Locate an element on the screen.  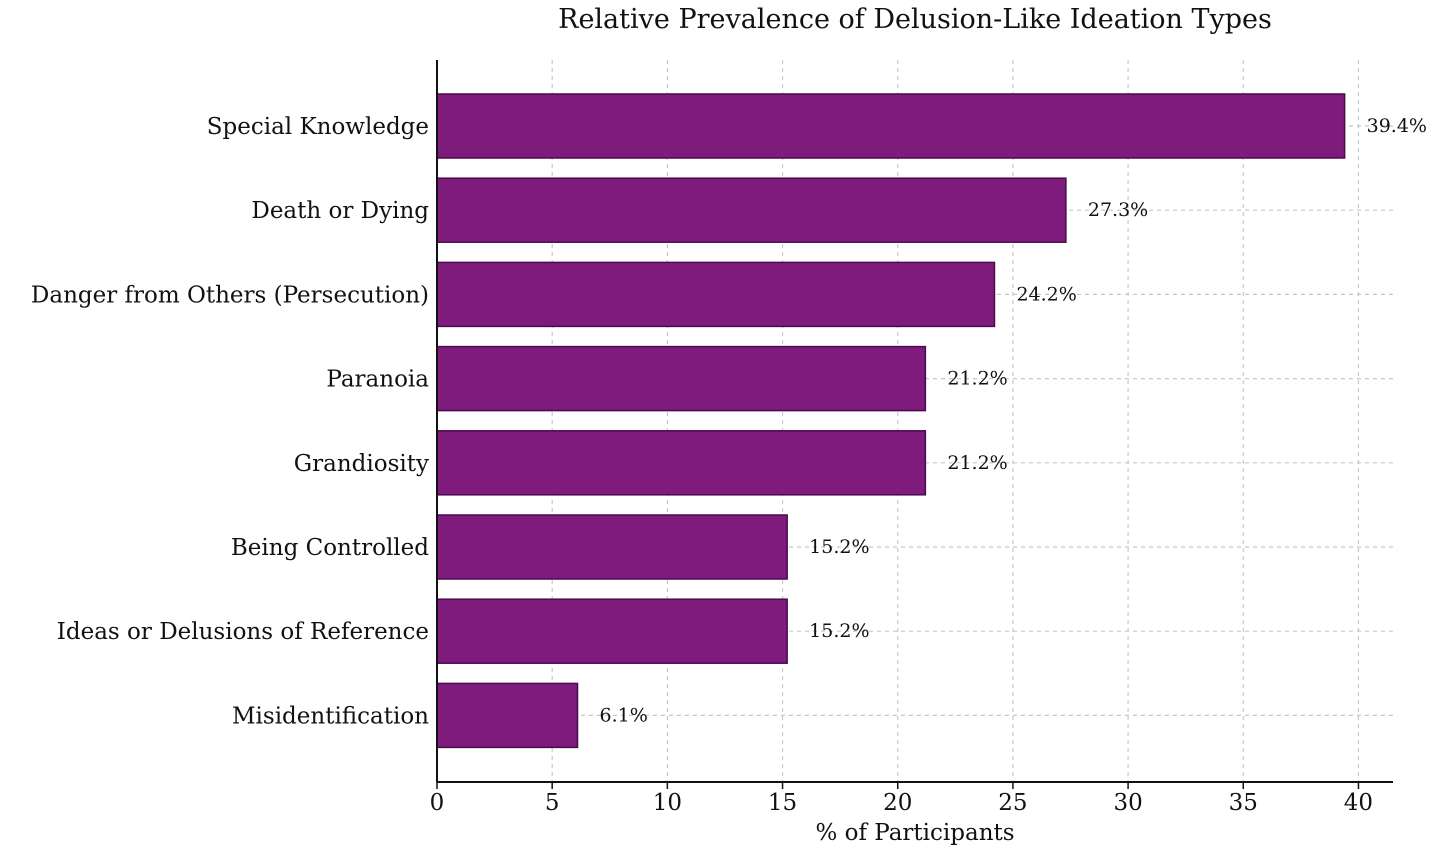
category-label: Paranoia is located at coordinates (377, 380).